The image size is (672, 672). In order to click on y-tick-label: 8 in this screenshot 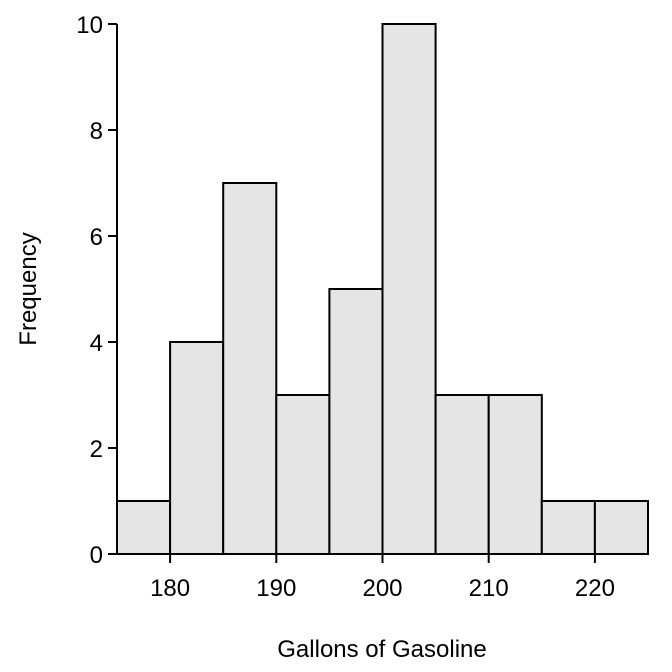, I will do `click(96, 131)`.